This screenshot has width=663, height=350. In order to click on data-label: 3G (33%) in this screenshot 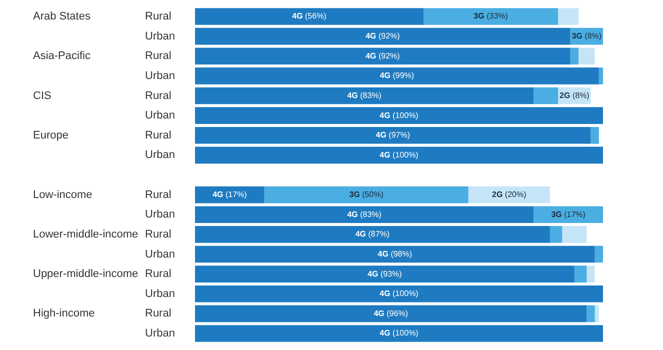, I will do `click(491, 16)`.